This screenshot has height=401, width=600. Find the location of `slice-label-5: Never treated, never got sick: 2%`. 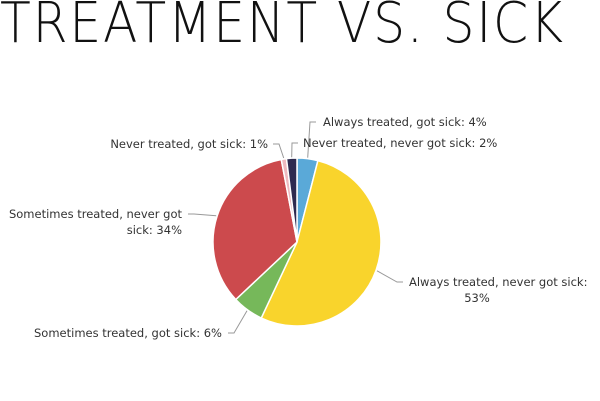

slice-label-5: Never treated, never got sick: 2% is located at coordinates (400, 143).